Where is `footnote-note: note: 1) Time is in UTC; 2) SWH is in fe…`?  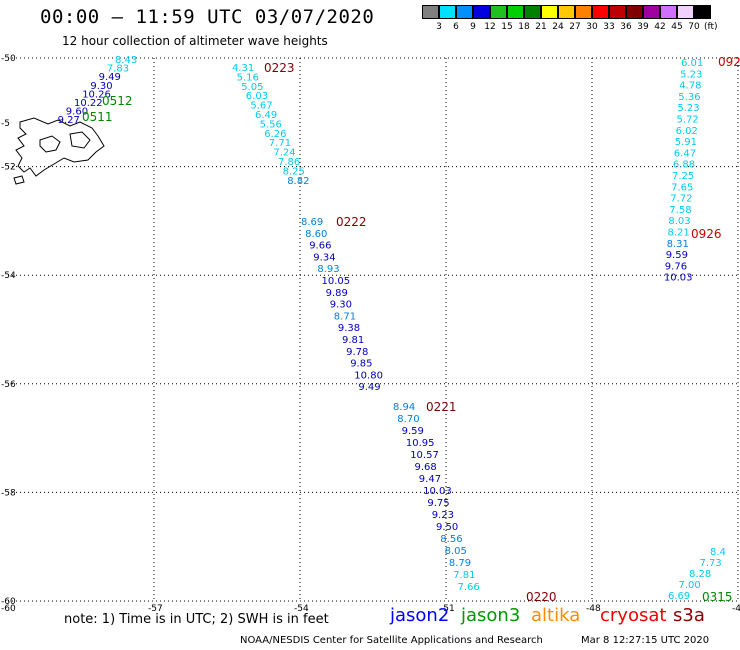
footnote-note: note: 1) Time is in UTC; 2) SWH is in fe… is located at coordinates (196, 619).